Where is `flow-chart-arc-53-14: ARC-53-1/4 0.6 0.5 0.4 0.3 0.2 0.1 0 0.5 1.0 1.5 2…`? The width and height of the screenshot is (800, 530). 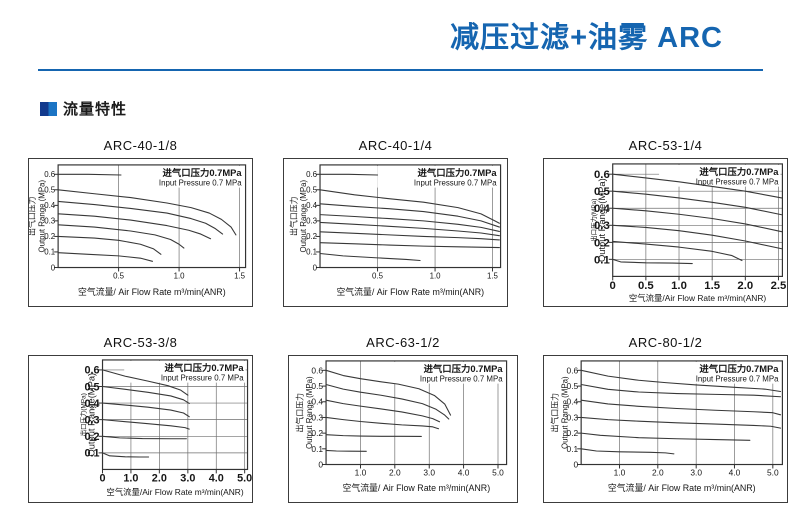
flow-chart-arc-53-14: ARC-53-1/4 0.6 0.5 0.4 0.3 0.2 0.1 0 0.5 1.0 1.5 2… is located at coordinates (665, 222).